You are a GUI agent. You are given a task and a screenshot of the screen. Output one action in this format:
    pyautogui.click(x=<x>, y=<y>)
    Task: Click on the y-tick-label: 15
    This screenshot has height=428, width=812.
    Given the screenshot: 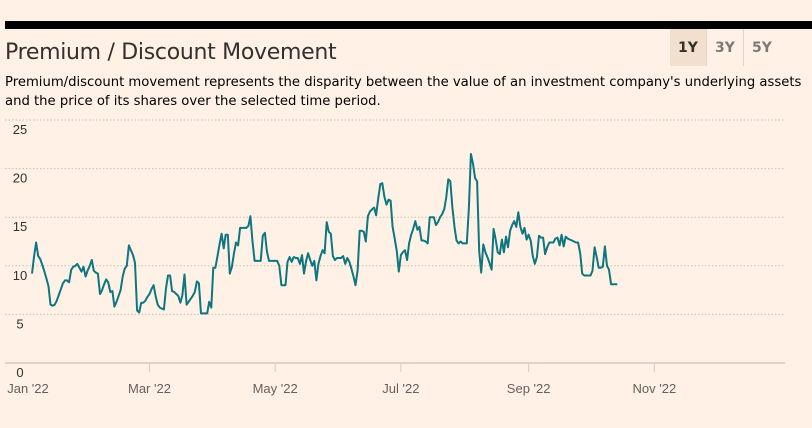 What is the action you would take?
    pyautogui.click(x=20, y=226)
    